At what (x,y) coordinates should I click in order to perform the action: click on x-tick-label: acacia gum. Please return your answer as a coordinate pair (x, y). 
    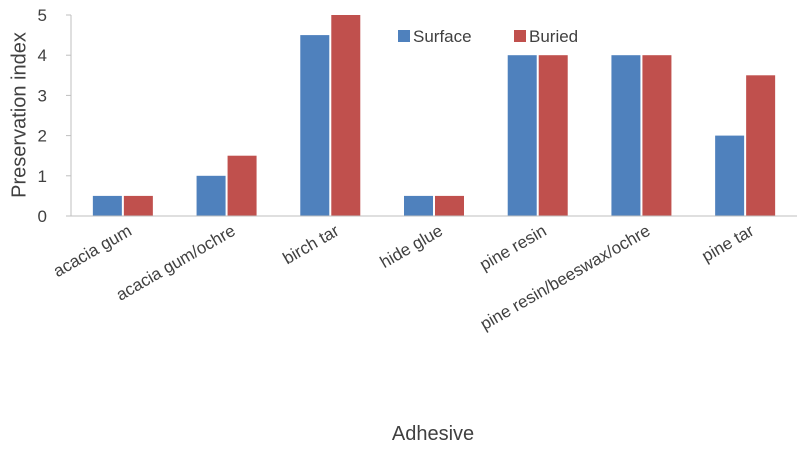
    Looking at the image, I should click on (92, 251).